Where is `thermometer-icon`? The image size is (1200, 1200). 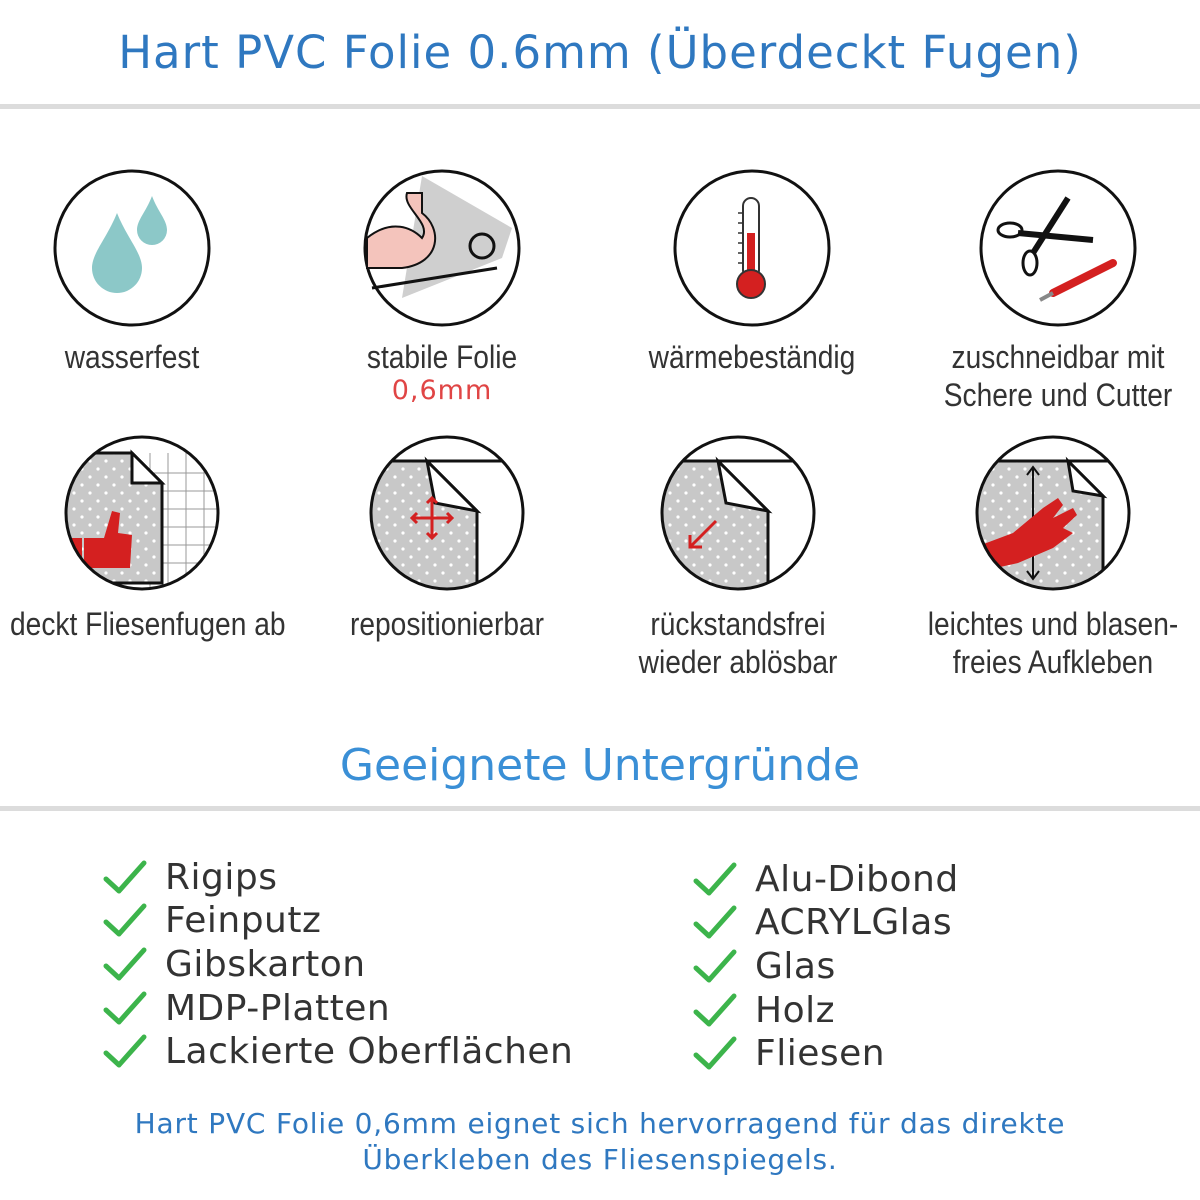 thermometer-icon is located at coordinates (752, 248).